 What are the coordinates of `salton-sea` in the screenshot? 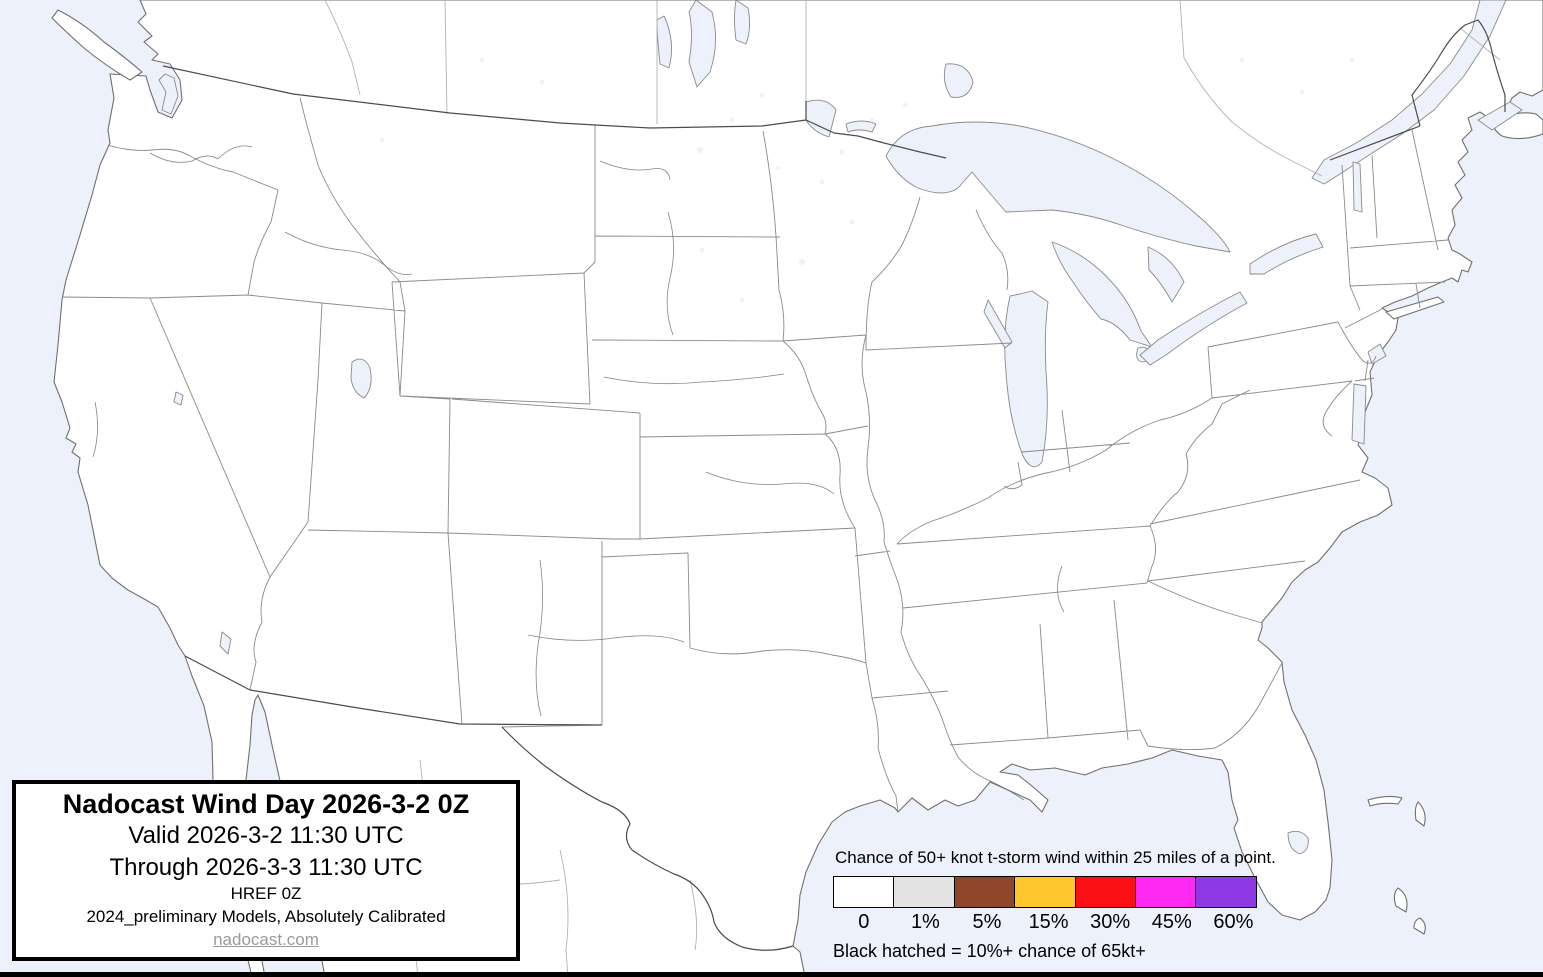 It's located at (225, 643).